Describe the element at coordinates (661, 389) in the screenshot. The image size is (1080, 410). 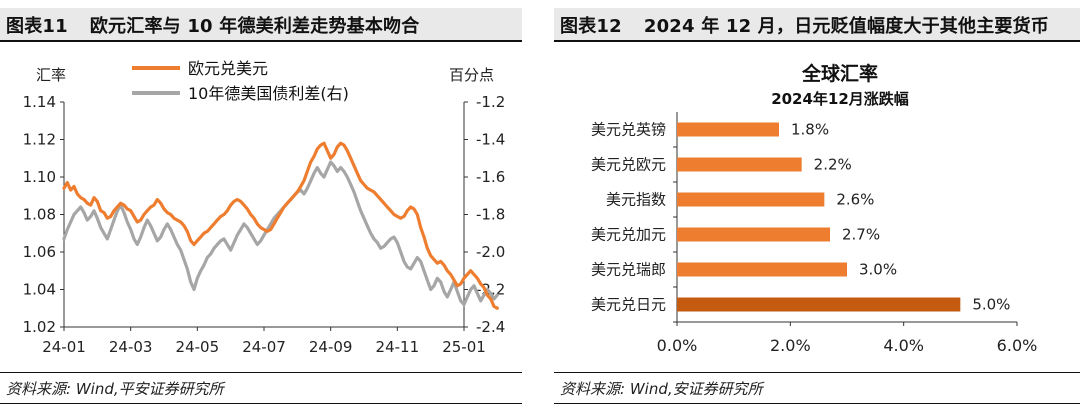
I see `right-source-note: 资料来源: Wind,安证券研究所` at that location.